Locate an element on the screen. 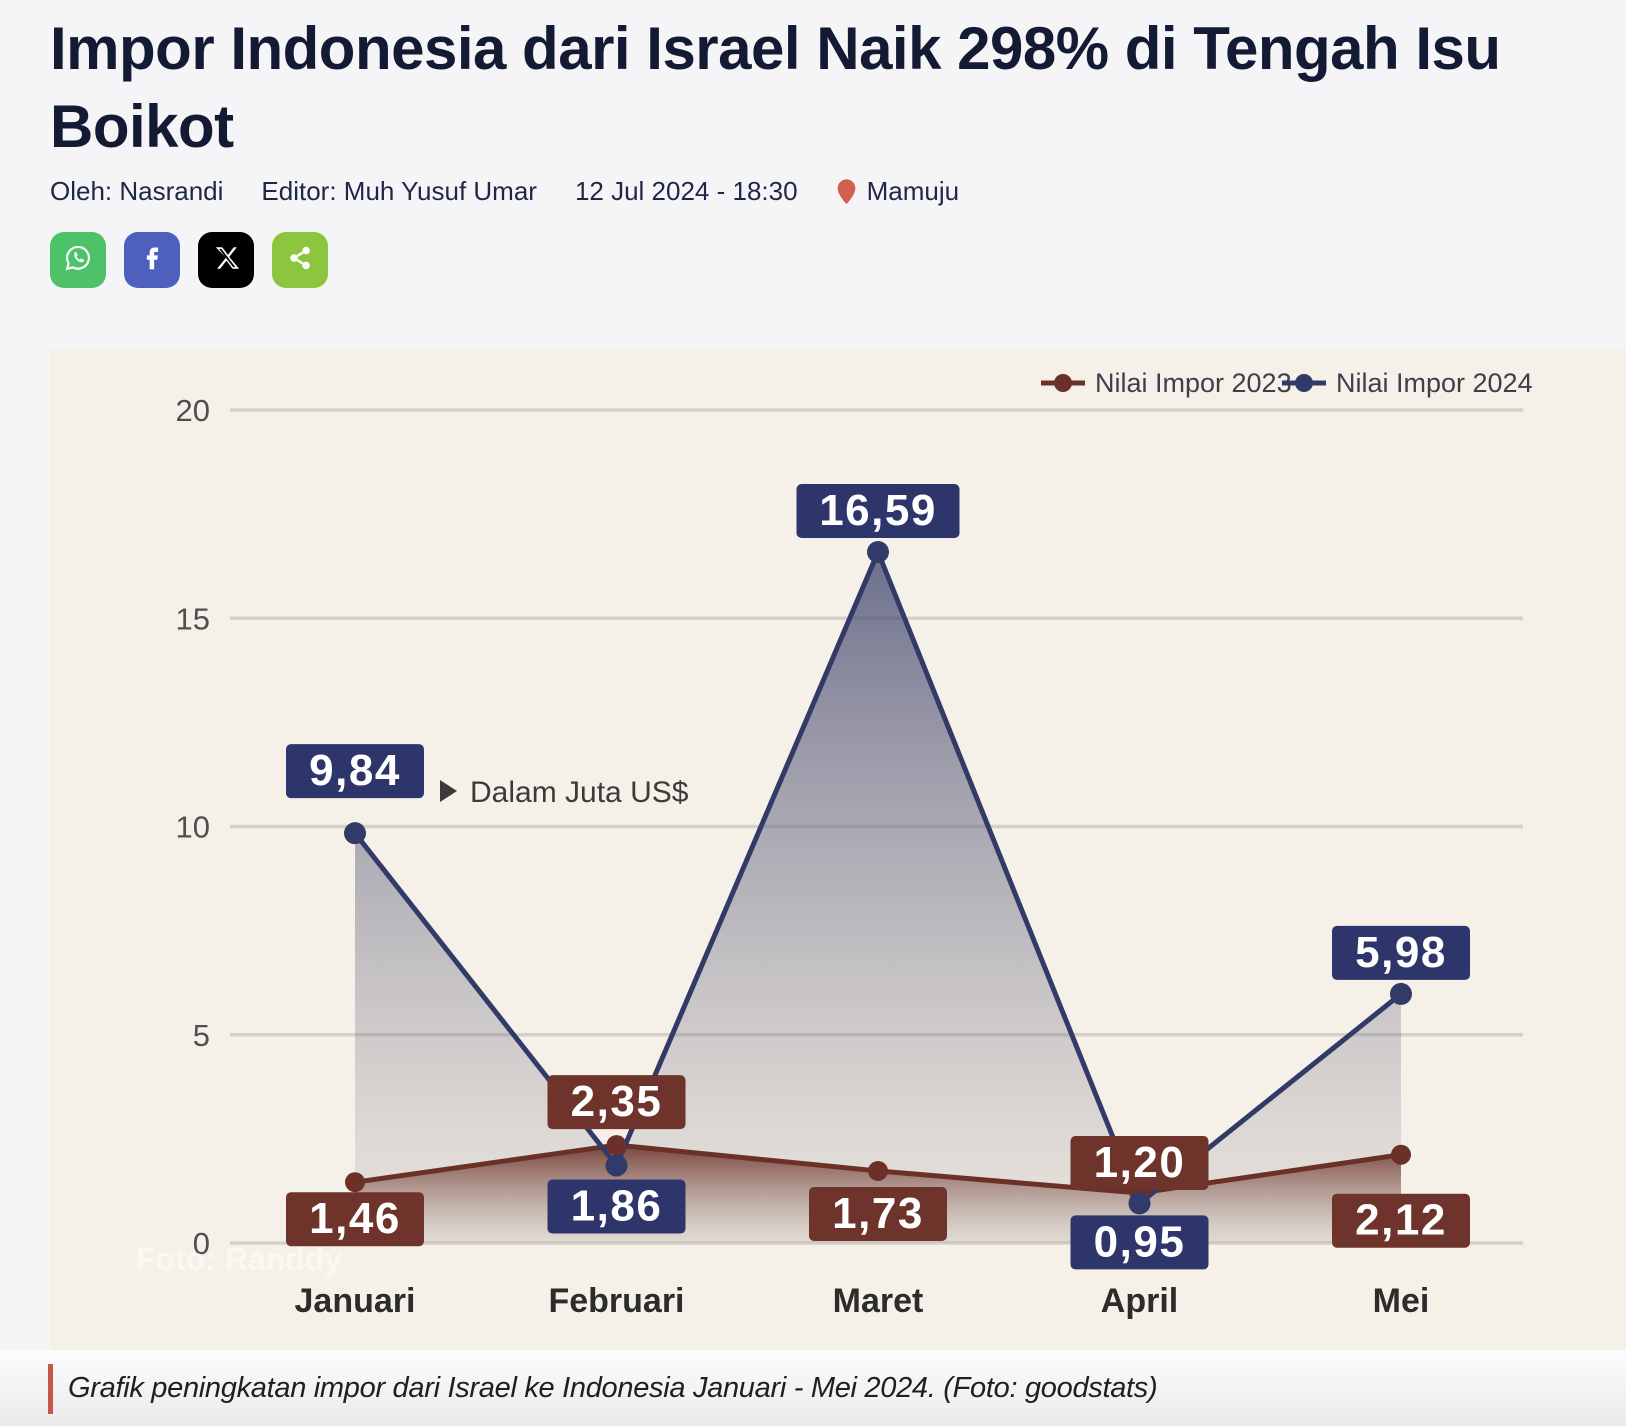 The width and height of the screenshot is (1626, 1426). y-tick-label: 10 is located at coordinates (193, 827).